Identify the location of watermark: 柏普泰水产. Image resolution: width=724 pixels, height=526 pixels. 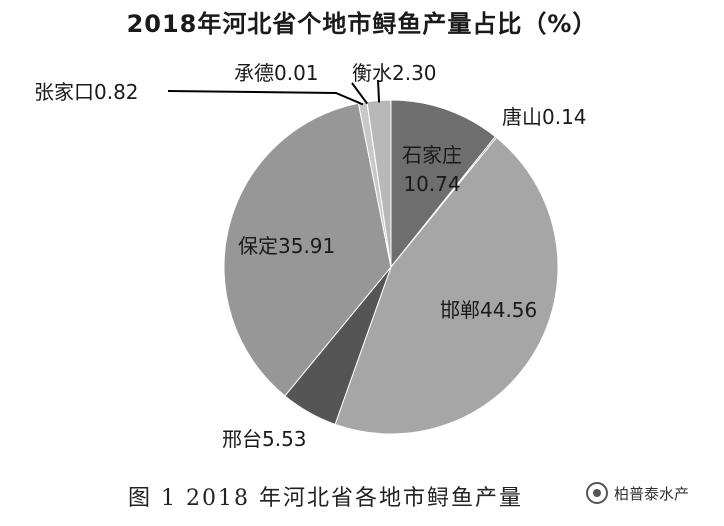
(638, 493).